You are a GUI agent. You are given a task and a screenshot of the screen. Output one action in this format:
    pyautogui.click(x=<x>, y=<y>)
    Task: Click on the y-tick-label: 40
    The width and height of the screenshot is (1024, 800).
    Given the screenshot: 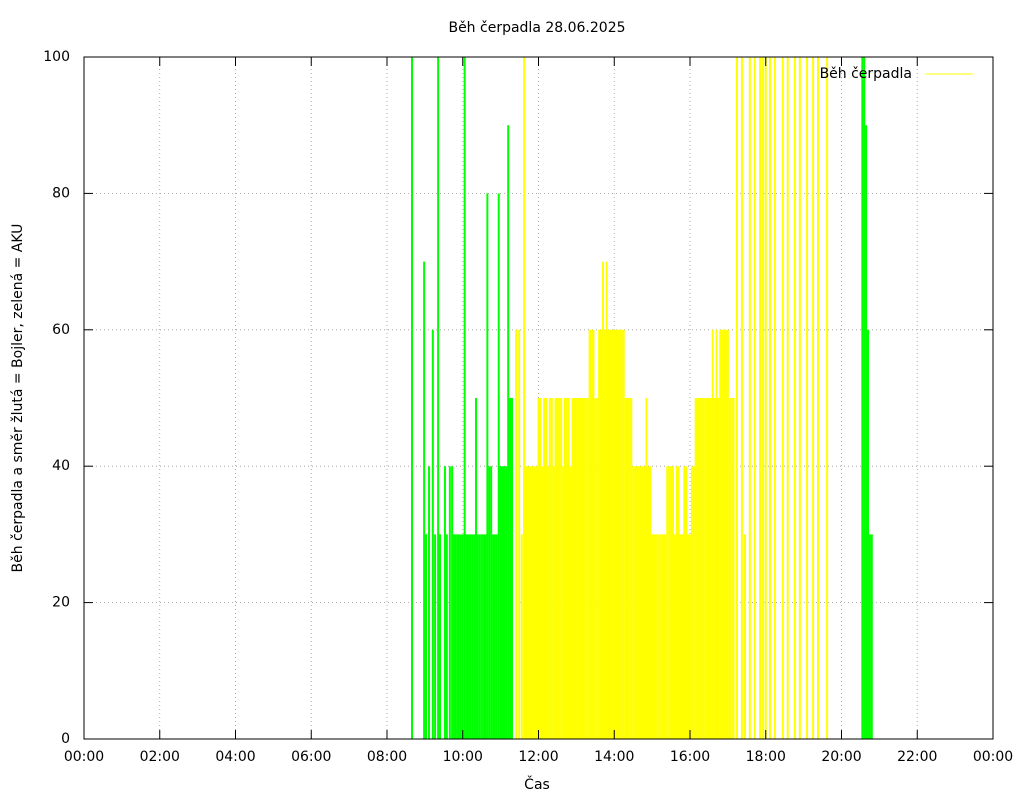 What is the action you would take?
    pyautogui.click(x=61, y=466)
    